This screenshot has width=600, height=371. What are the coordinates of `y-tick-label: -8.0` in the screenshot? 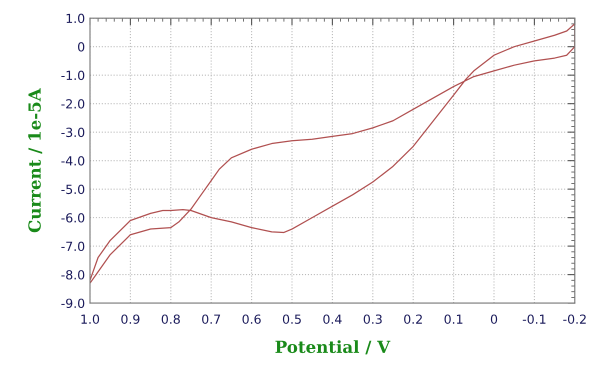 It's located at (72, 275).